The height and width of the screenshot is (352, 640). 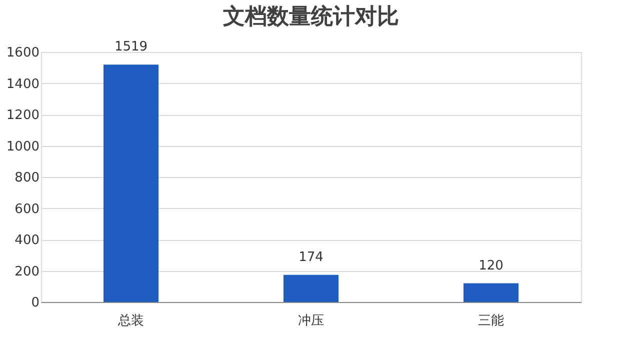 What do you see at coordinates (27, 272) in the screenshot?
I see `y-tick-label: 200` at bounding box center [27, 272].